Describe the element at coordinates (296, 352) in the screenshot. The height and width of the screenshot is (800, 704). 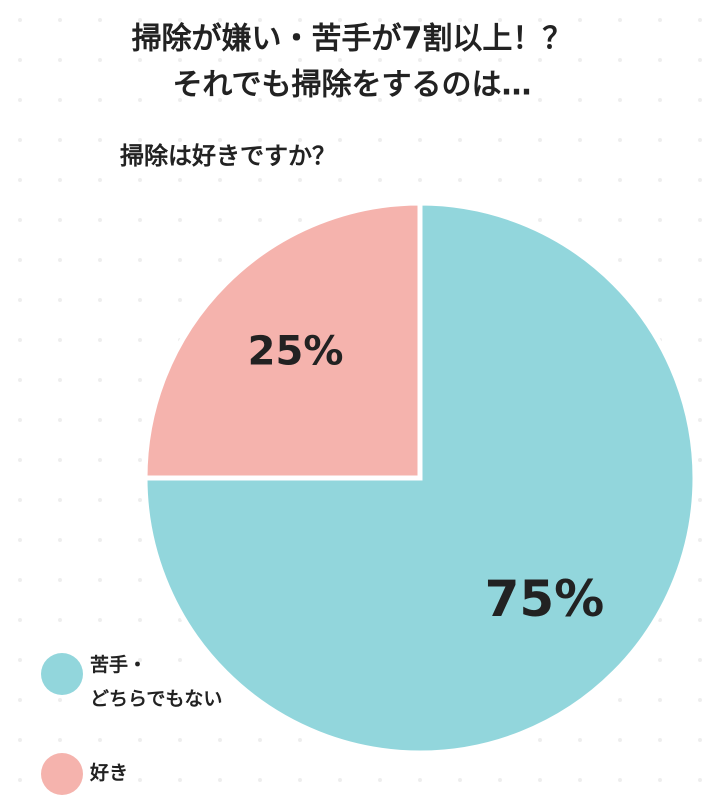
I see `slice-label: 25%` at that location.